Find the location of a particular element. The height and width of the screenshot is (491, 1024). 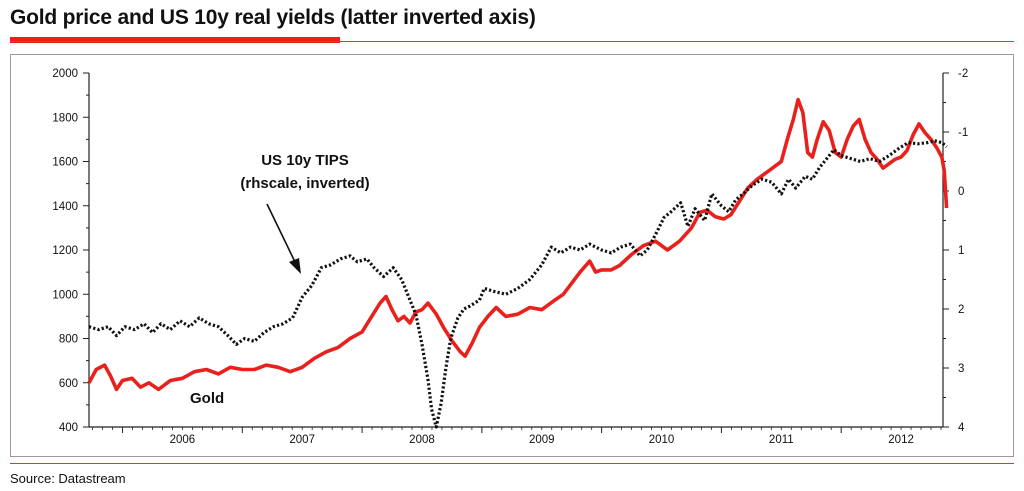

y-left-tick-label: 1200 is located at coordinates (65, 251).